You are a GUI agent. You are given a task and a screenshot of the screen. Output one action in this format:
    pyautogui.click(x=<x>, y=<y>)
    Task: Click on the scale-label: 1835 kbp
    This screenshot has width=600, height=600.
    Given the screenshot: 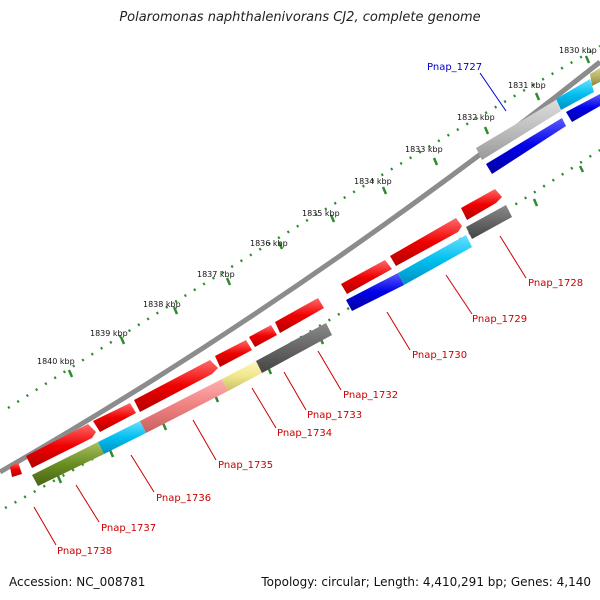 What is the action you would take?
    pyautogui.click(x=321, y=213)
    